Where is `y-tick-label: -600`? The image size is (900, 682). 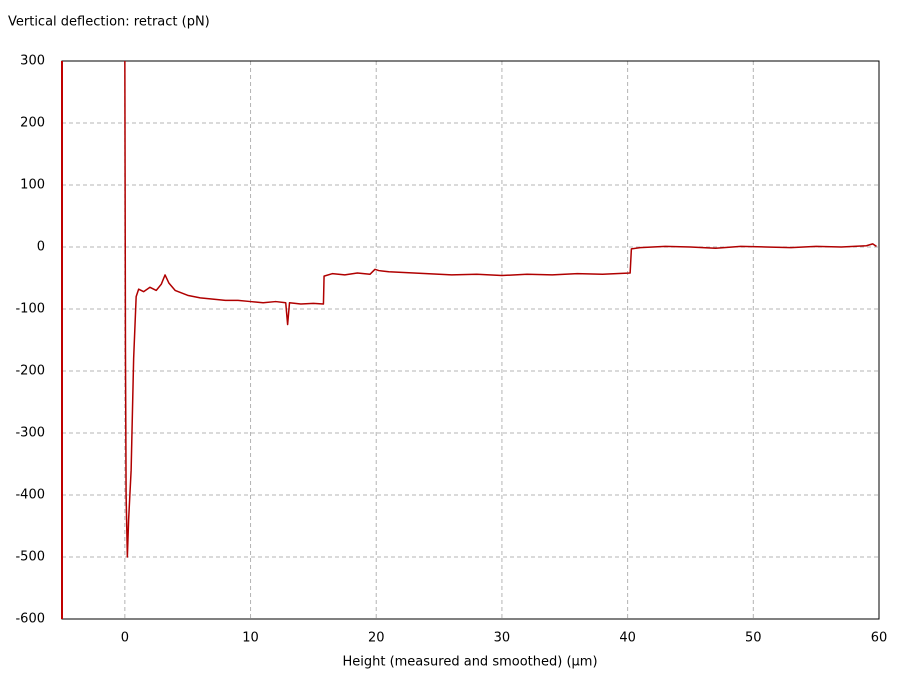
y-tick-label: -600 is located at coordinates (30, 619).